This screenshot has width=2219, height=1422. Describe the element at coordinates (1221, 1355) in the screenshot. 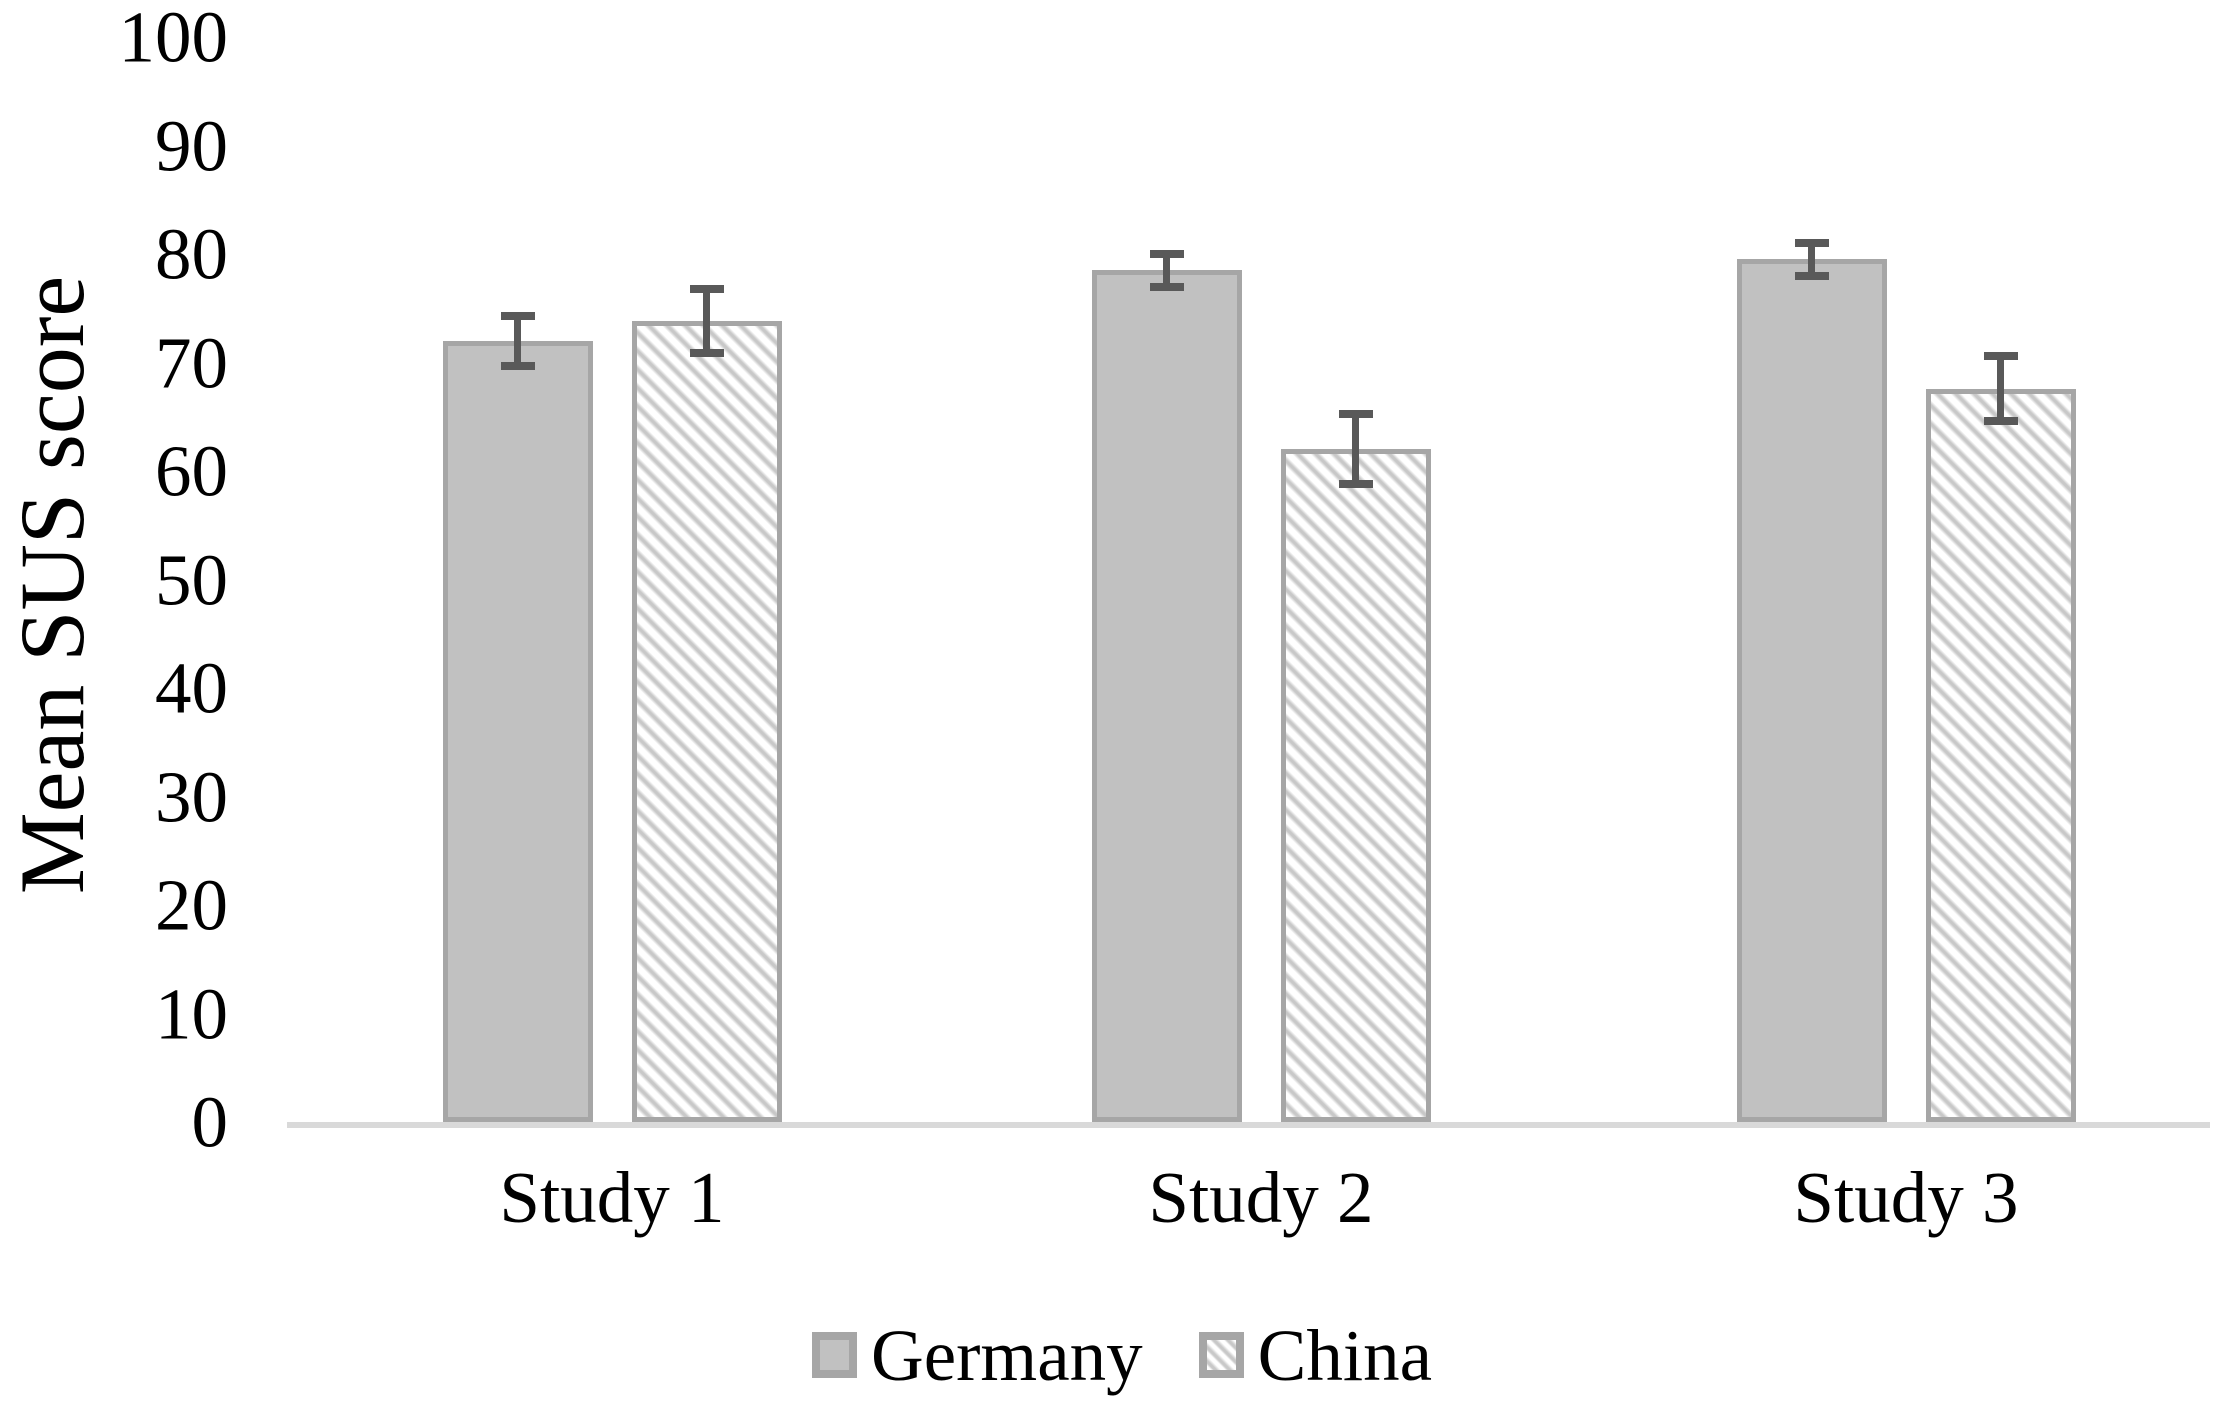

I see `legend-swatch-china-icon` at that location.